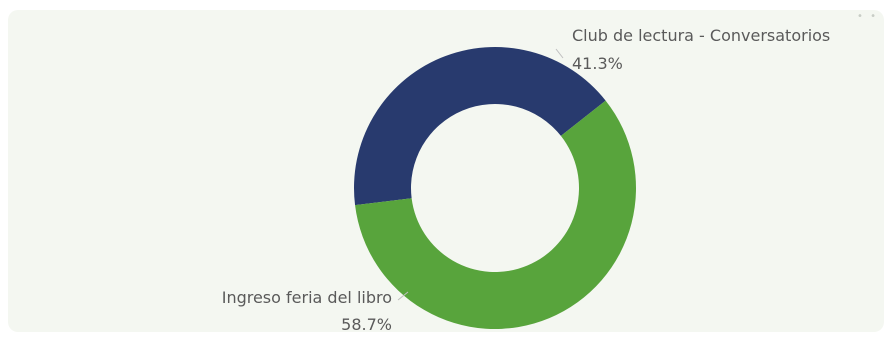 This screenshot has height=337, width=891. What do you see at coordinates (701, 35) in the screenshot?
I see `slice-label-club: Club de lectura - Conversatorios` at bounding box center [701, 35].